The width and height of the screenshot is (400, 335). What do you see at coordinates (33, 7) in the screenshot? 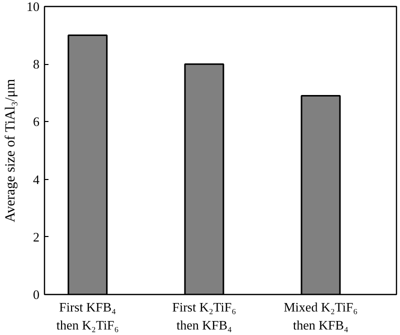
I see `y-tick-label: 10` at bounding box center [33, 7].